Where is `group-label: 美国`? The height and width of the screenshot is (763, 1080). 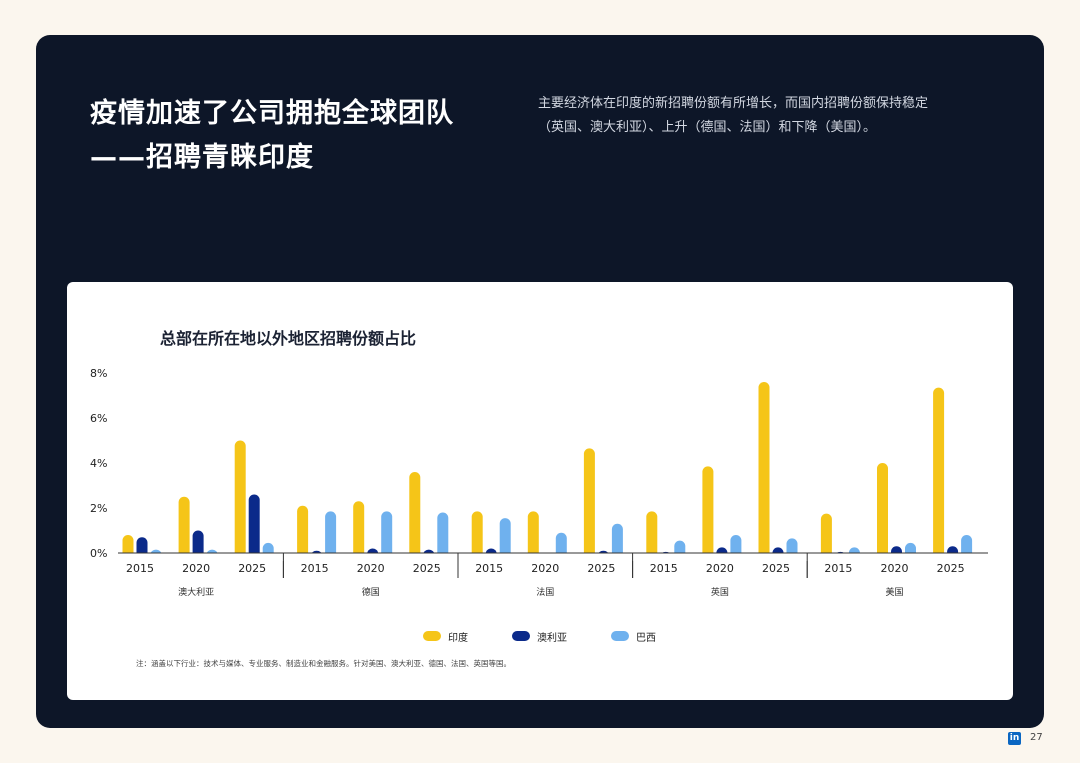 group-label: 美国 is located at coordinates (894, 592).